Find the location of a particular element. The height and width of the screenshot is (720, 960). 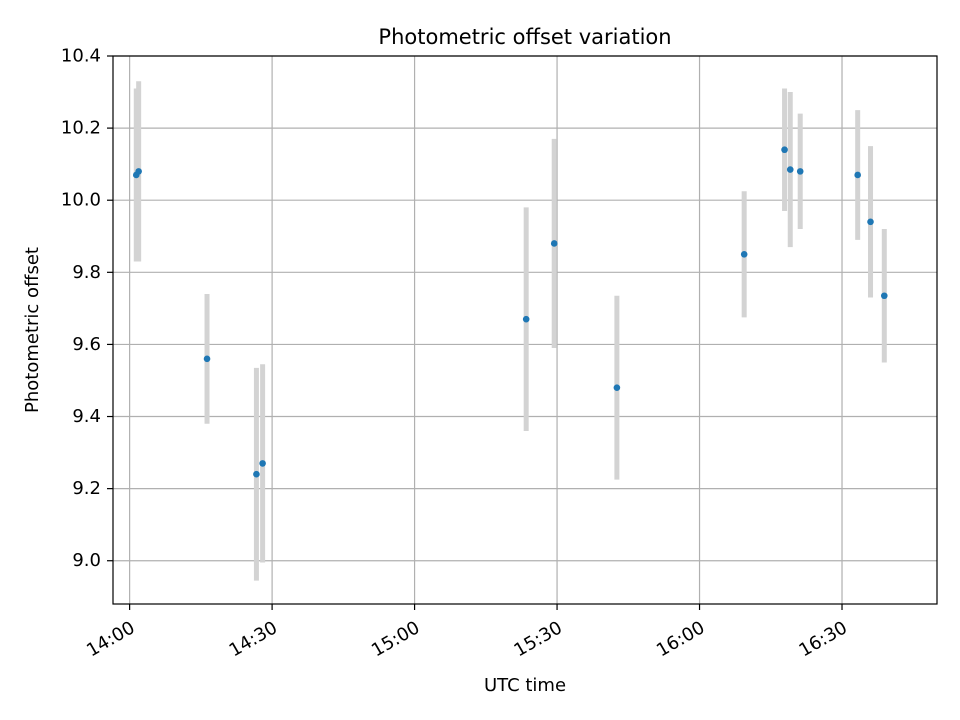

y-axis-ticks: 9.0 9.2 9.4 9.6 9.8 10.0 10.2 10.4 is located at coordinates (87, 308).